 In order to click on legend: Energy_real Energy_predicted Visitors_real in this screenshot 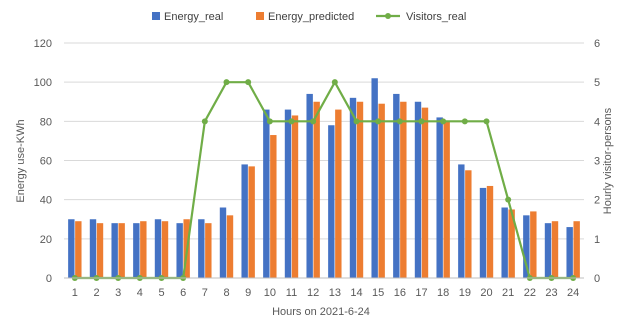, I will do `click(309, 17)`.